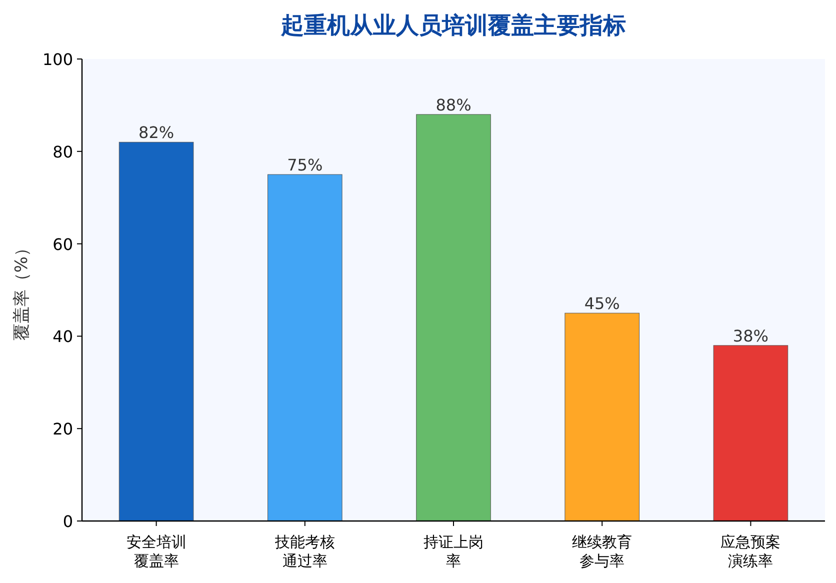  What do you see at coordinates (305, 165) in the screenshot?
I see `data-label: 75%` at bounding box center [305, 165].